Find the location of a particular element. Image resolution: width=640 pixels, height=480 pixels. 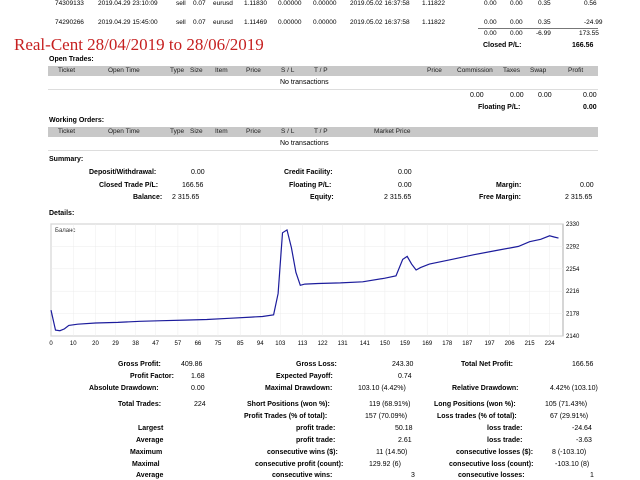

x-tick-label: 224 is located at coordinates (550, 344).